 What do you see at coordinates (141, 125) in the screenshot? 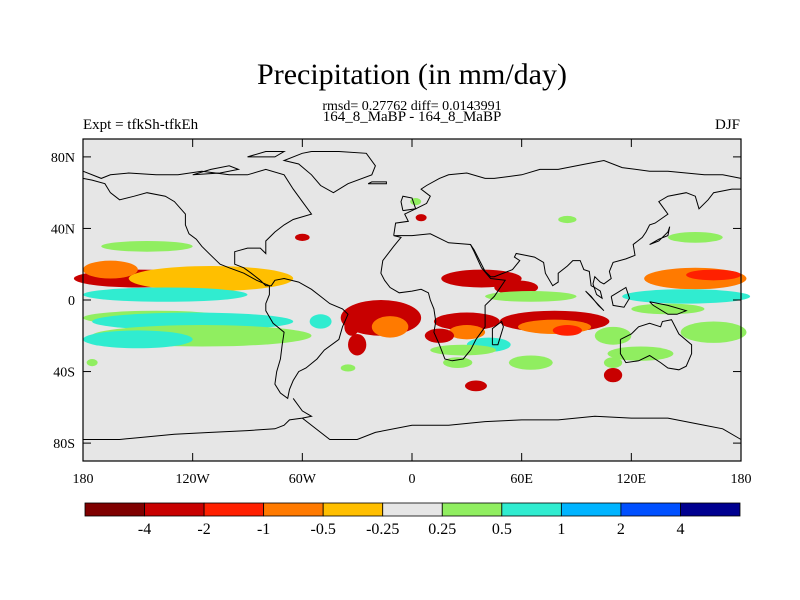
I see `experiment-label: Expt = tfkSh-tfkEh` at bounding box center [141, 125].